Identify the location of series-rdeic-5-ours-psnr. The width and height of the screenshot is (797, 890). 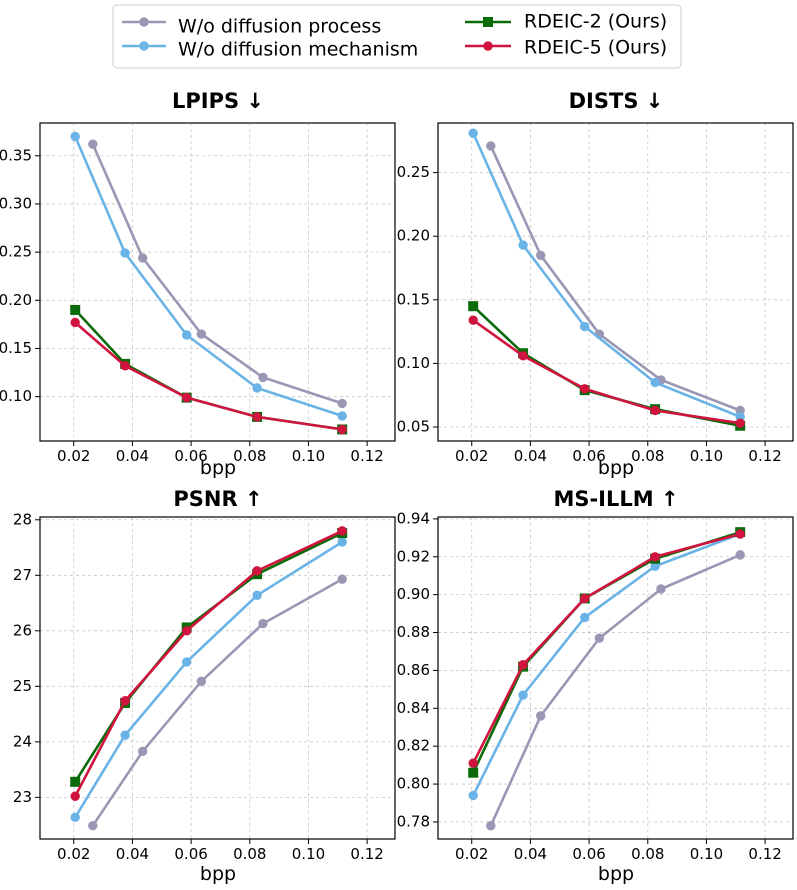
(208, 663).